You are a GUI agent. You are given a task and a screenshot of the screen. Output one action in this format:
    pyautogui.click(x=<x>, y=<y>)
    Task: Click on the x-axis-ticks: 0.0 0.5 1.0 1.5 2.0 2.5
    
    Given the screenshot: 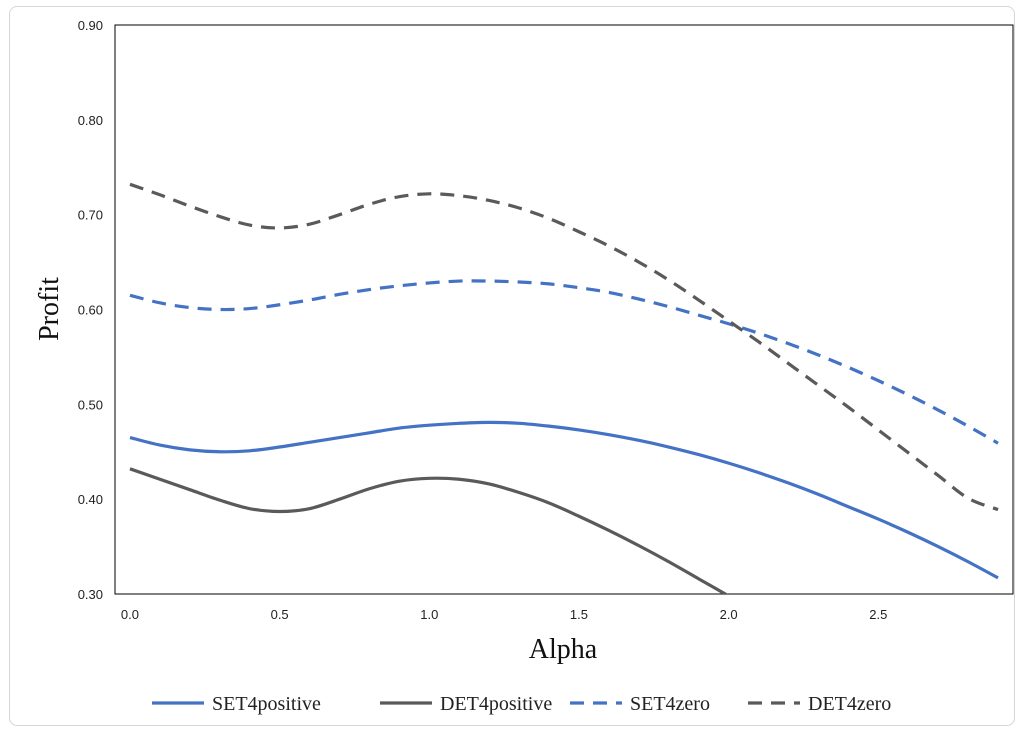 What is the action you would take?
    pyautogui.click(x=504, y=614)
    